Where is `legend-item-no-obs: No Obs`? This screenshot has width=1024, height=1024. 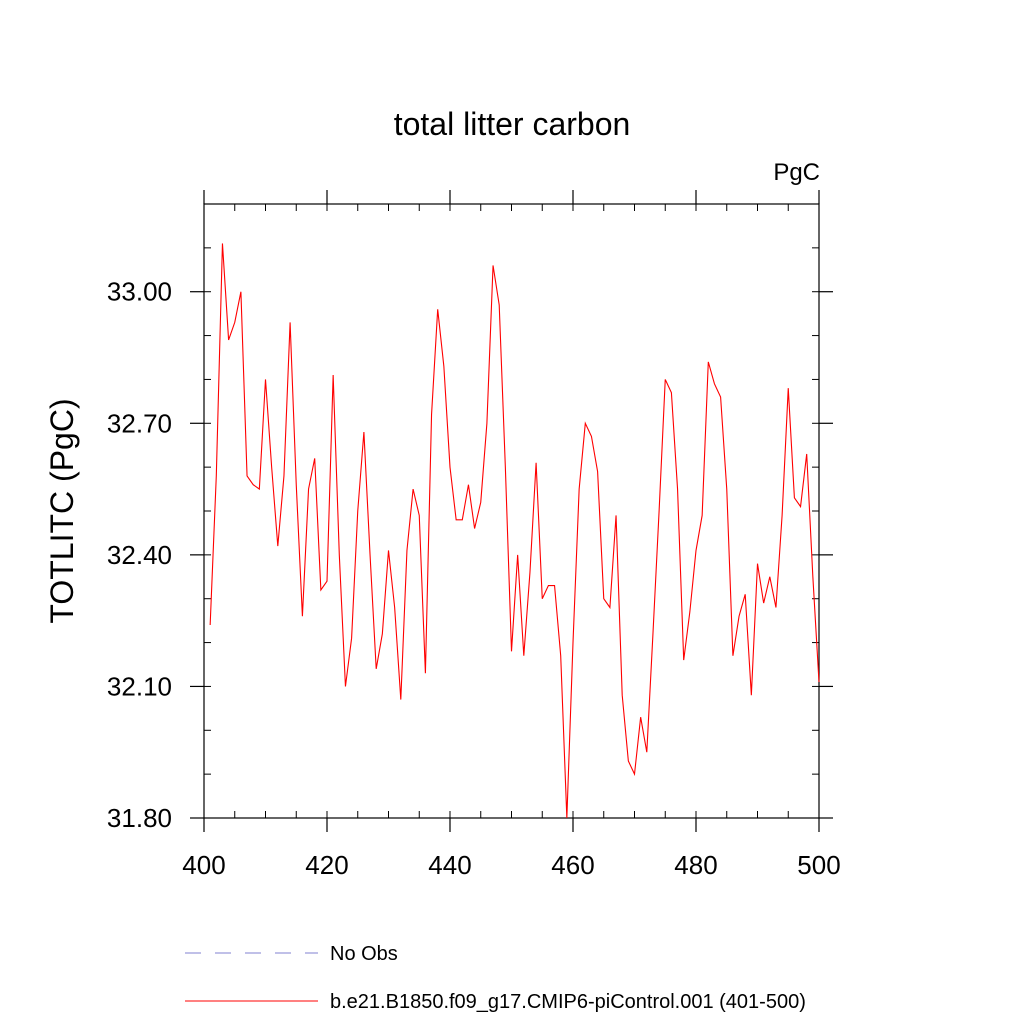
legend-item-no-obs: No Obs is located at coordinates (291, 954).